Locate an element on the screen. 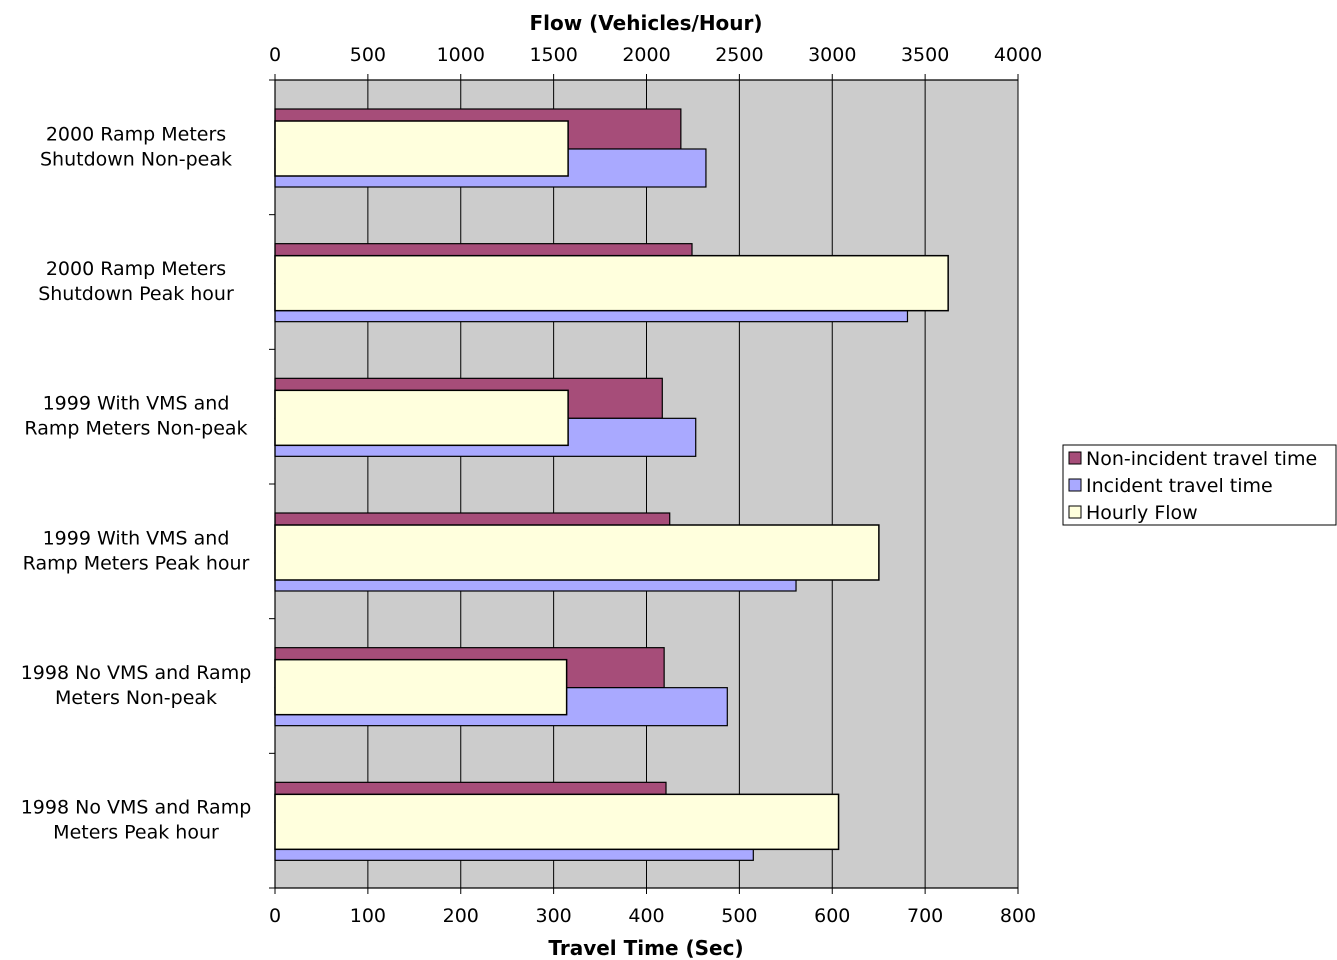 Image resolution: width=1337 pixels, height=960 pixels. top-tick-label: 3000 is located at coordinates (832, 55).